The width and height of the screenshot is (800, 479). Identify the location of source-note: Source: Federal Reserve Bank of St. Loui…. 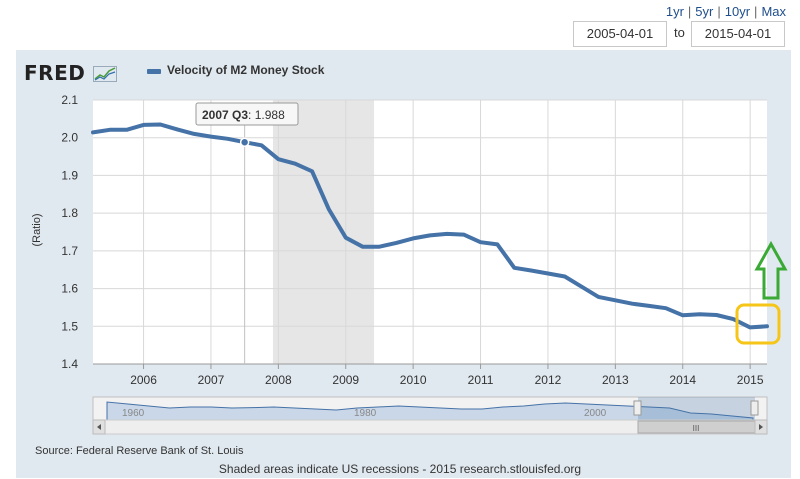
(139, 451).